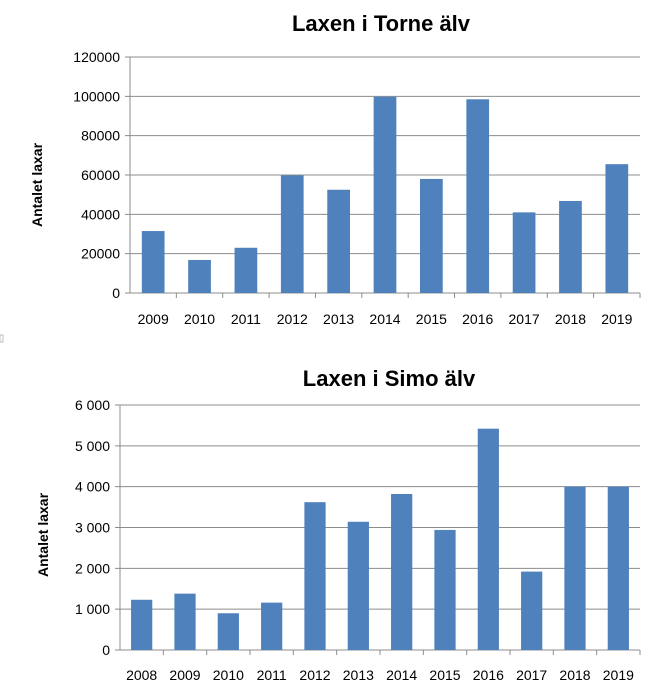 This screenshot has height=697, width=663. Describe the element at coordinates (92, 568) in the screenshot. I see `y-tick-label: 2 000` at that location.